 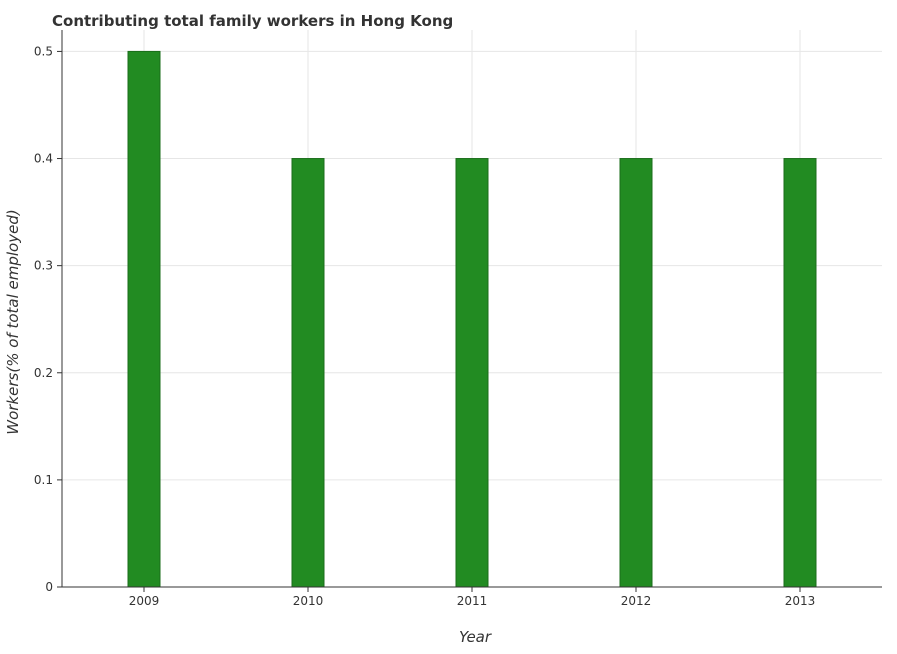 I want to click on bar-2009, so click(x=144, y=319).